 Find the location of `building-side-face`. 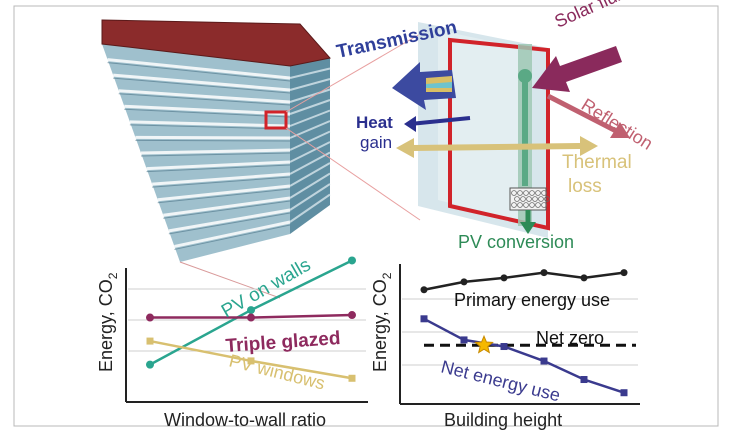

building-side-face is located at coordinates (310, 138).